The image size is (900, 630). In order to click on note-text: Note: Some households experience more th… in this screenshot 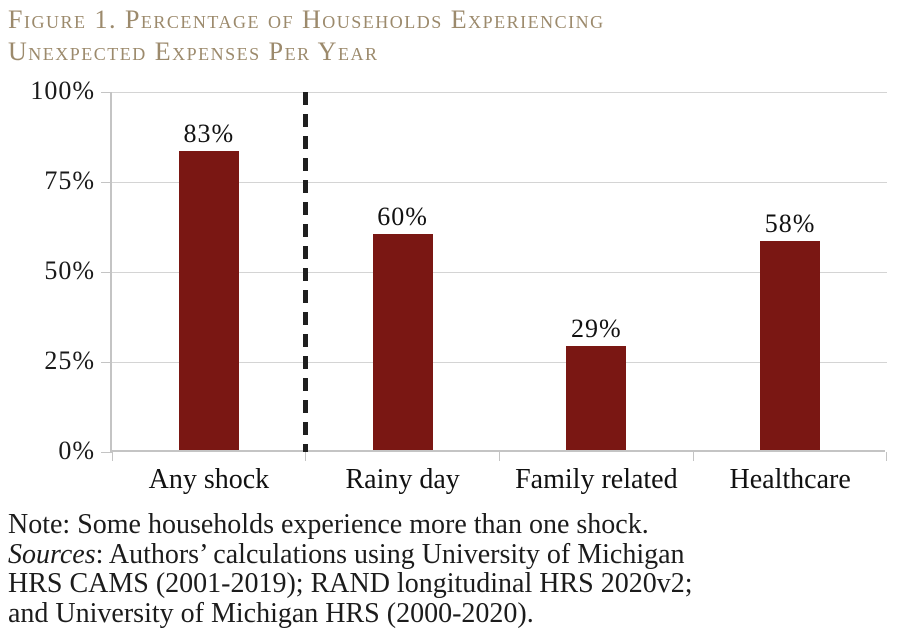, I will do `click(328, 524)`.